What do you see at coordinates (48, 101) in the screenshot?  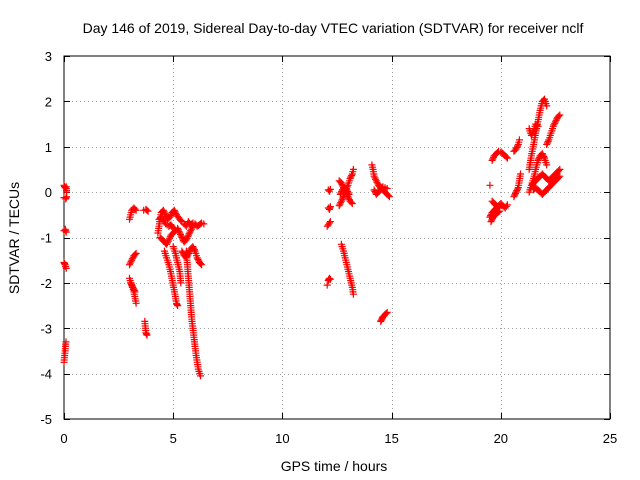 I see `y-tick-label: 2` at bounding box center [48, 101].